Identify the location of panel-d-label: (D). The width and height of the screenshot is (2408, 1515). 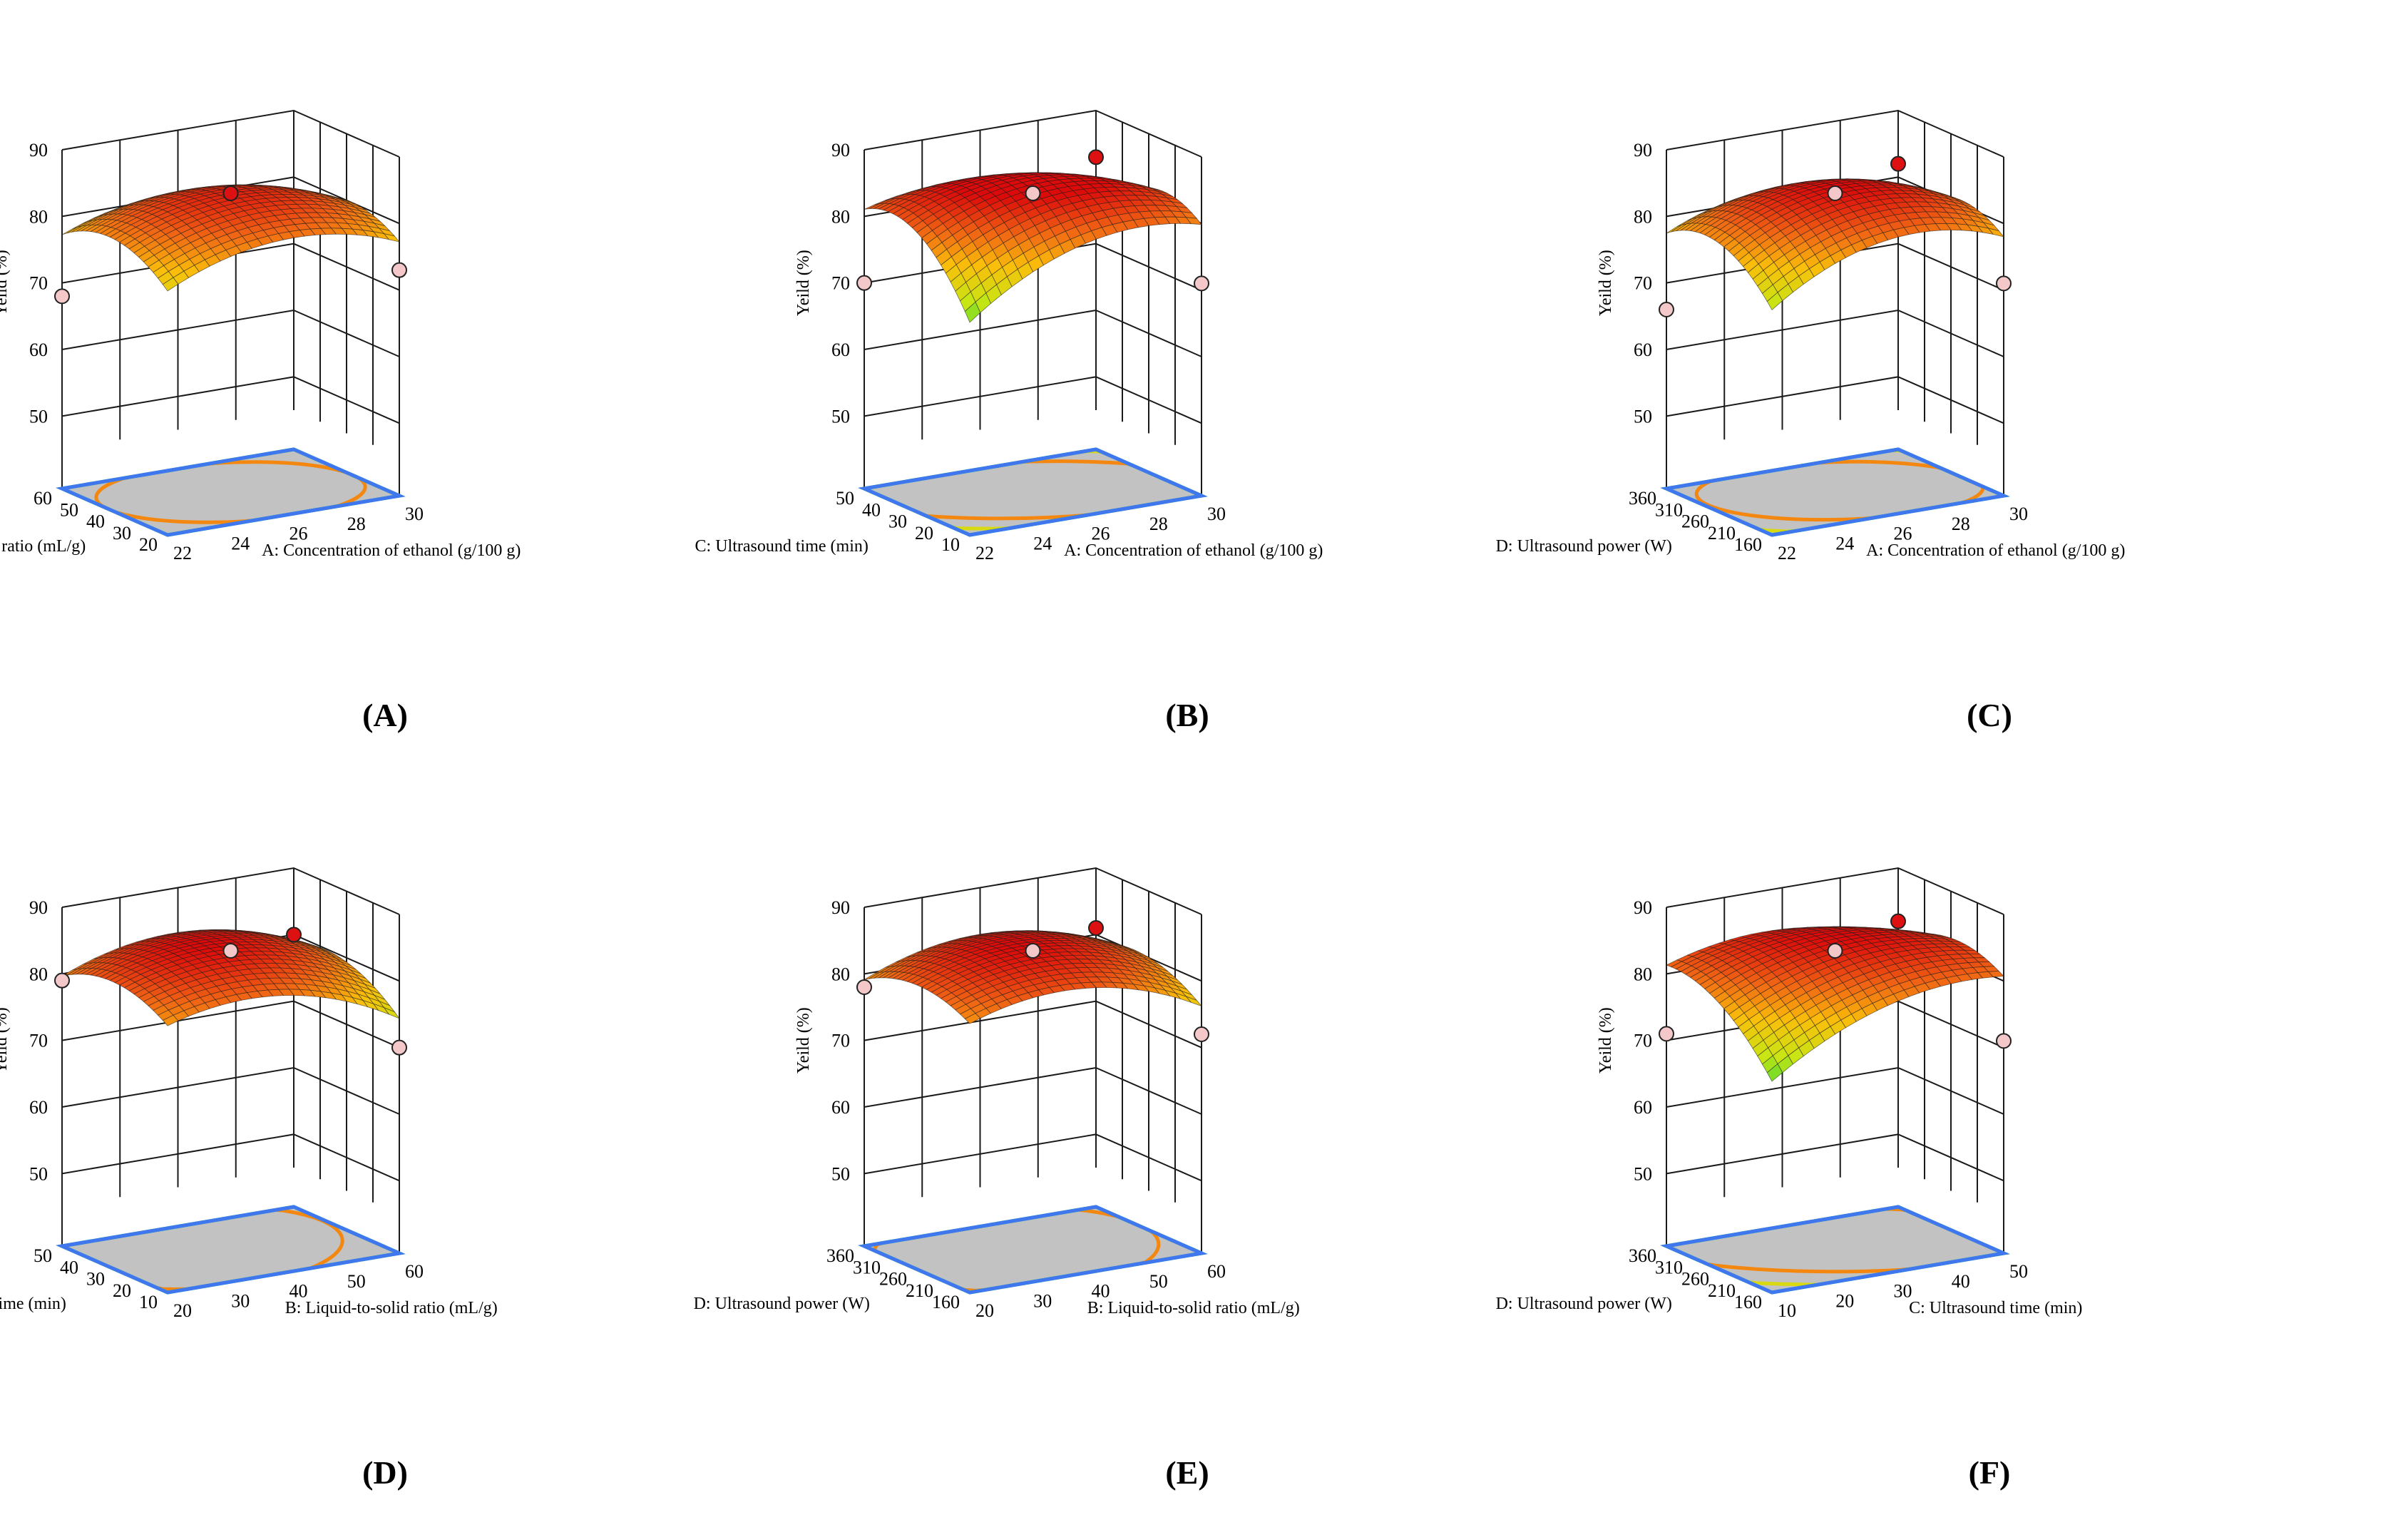
(385, 1472).